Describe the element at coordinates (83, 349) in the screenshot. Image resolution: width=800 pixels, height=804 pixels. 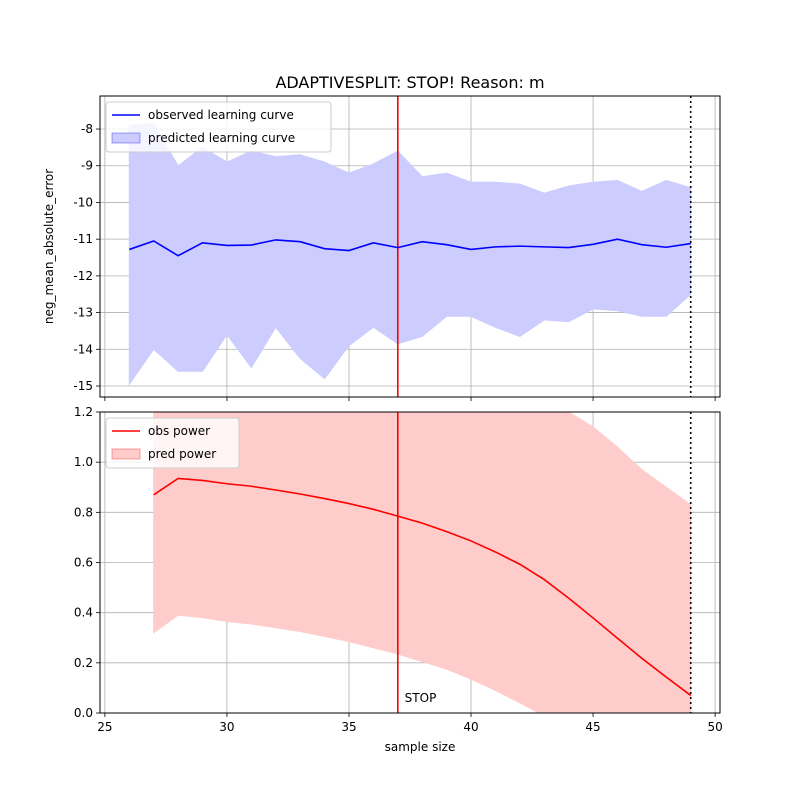
I see `y-tick-label: -14` at that location.